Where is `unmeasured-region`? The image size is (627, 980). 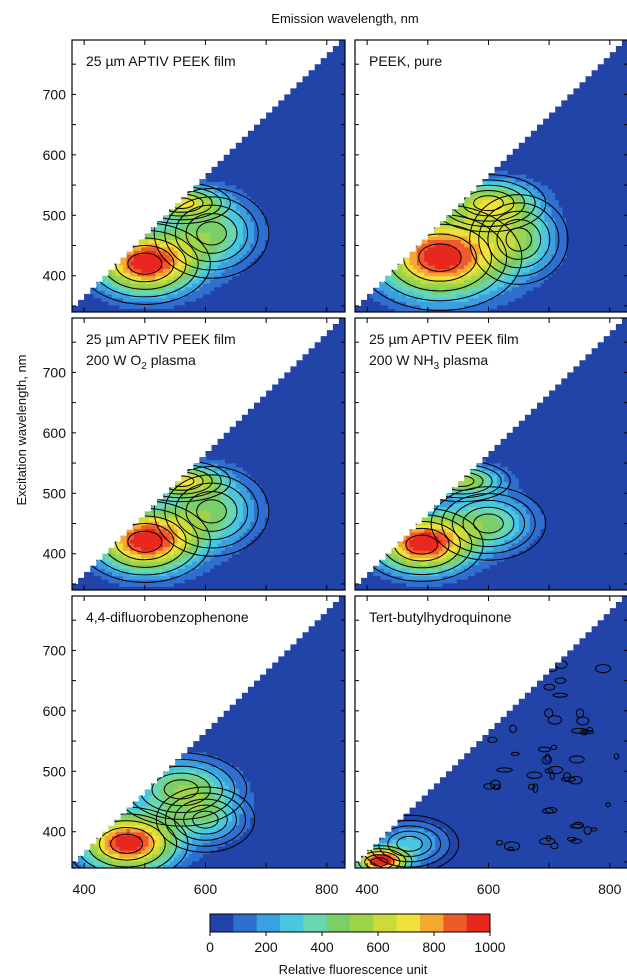 unmeasured-region is located at coordinates (208, 173).